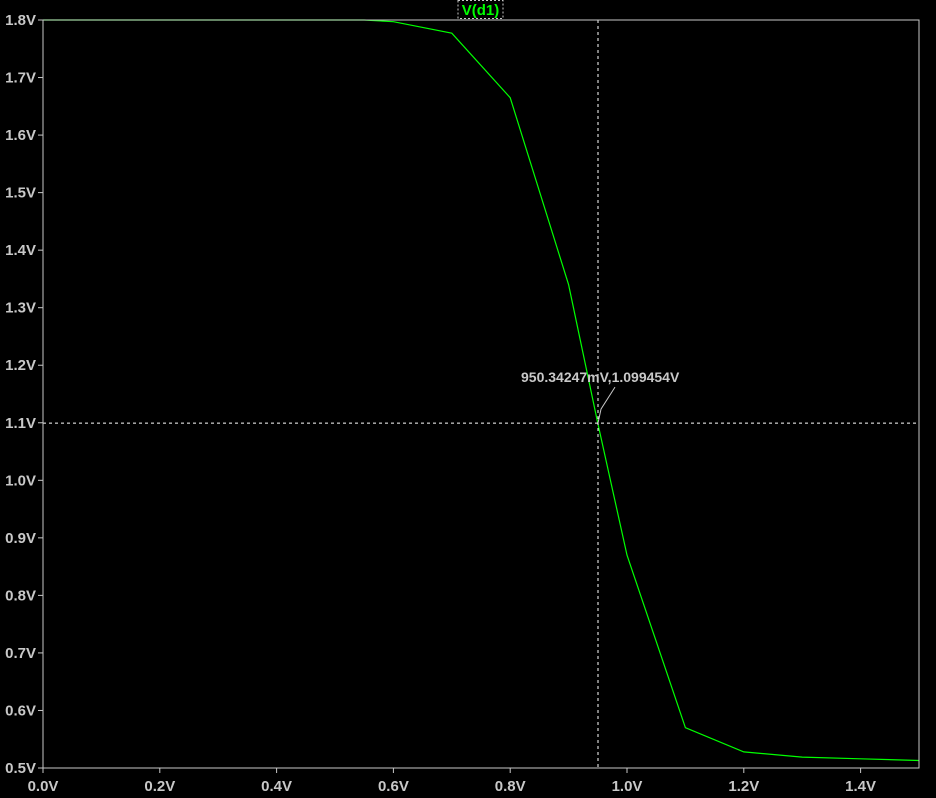 This screenshot has height=798, width=936. What do you see at coordinates (276, 786) in the screenshot?
I see `x-tick-label: 0.4V` at bounding box center [276, 786].